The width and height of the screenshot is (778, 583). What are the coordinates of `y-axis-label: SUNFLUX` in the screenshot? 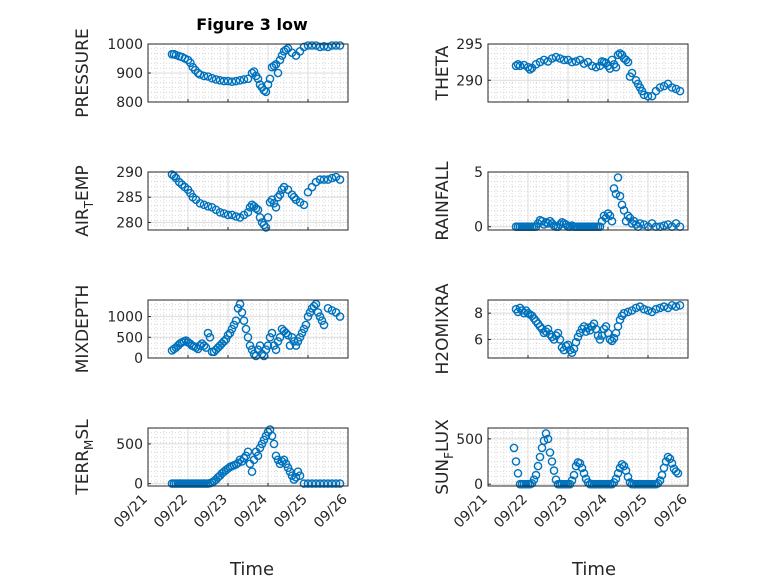 It's located at (444, 457).